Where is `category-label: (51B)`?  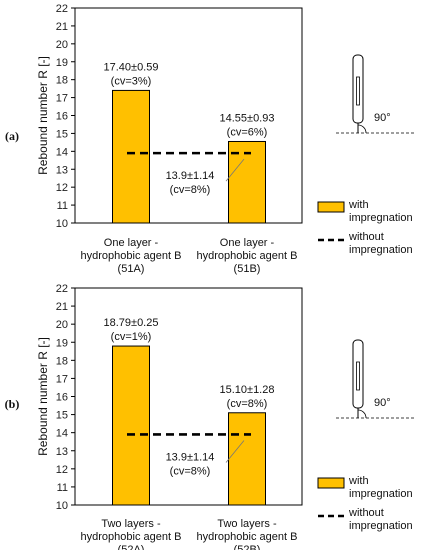 category-label: (51B) is located at coordinates (247, 269).